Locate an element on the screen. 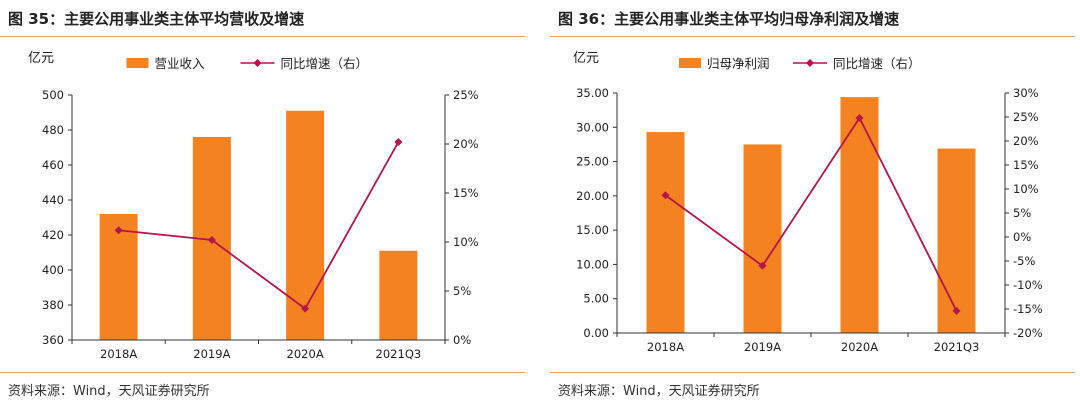  y-tick-label-left: 30.00 is located at coordinates (592, 127).